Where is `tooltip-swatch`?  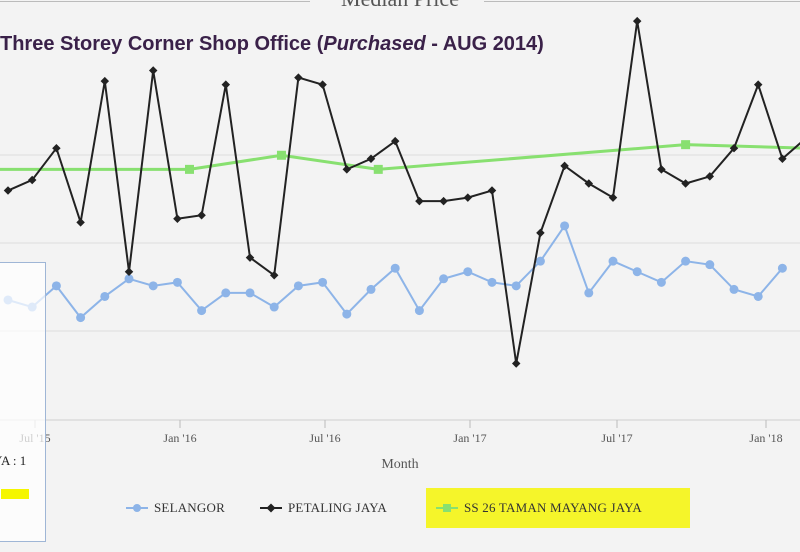 tooltip-swatch is located at coordinates (15, 494).